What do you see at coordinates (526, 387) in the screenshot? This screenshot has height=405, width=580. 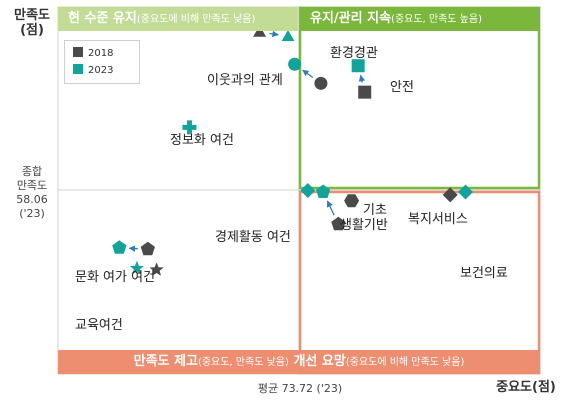 I see `x-axis-title: 중요도(점)` at bounding box center [526, 387].